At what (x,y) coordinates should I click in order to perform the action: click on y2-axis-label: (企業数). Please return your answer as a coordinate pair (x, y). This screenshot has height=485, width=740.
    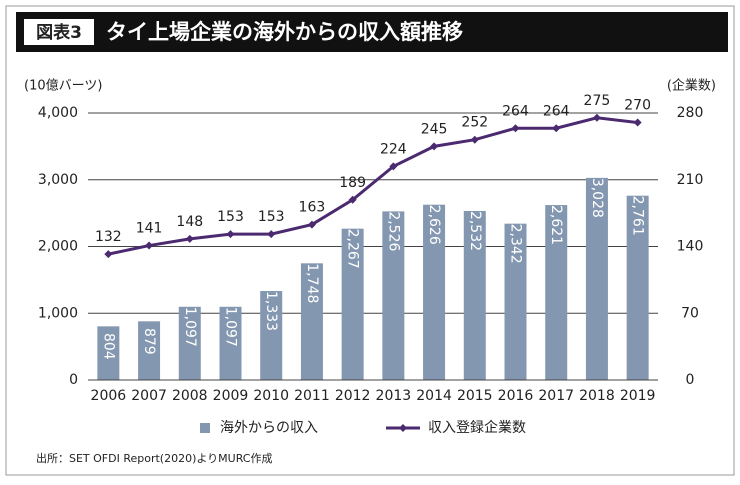
    Looking at the image, I should click on (691, 86).